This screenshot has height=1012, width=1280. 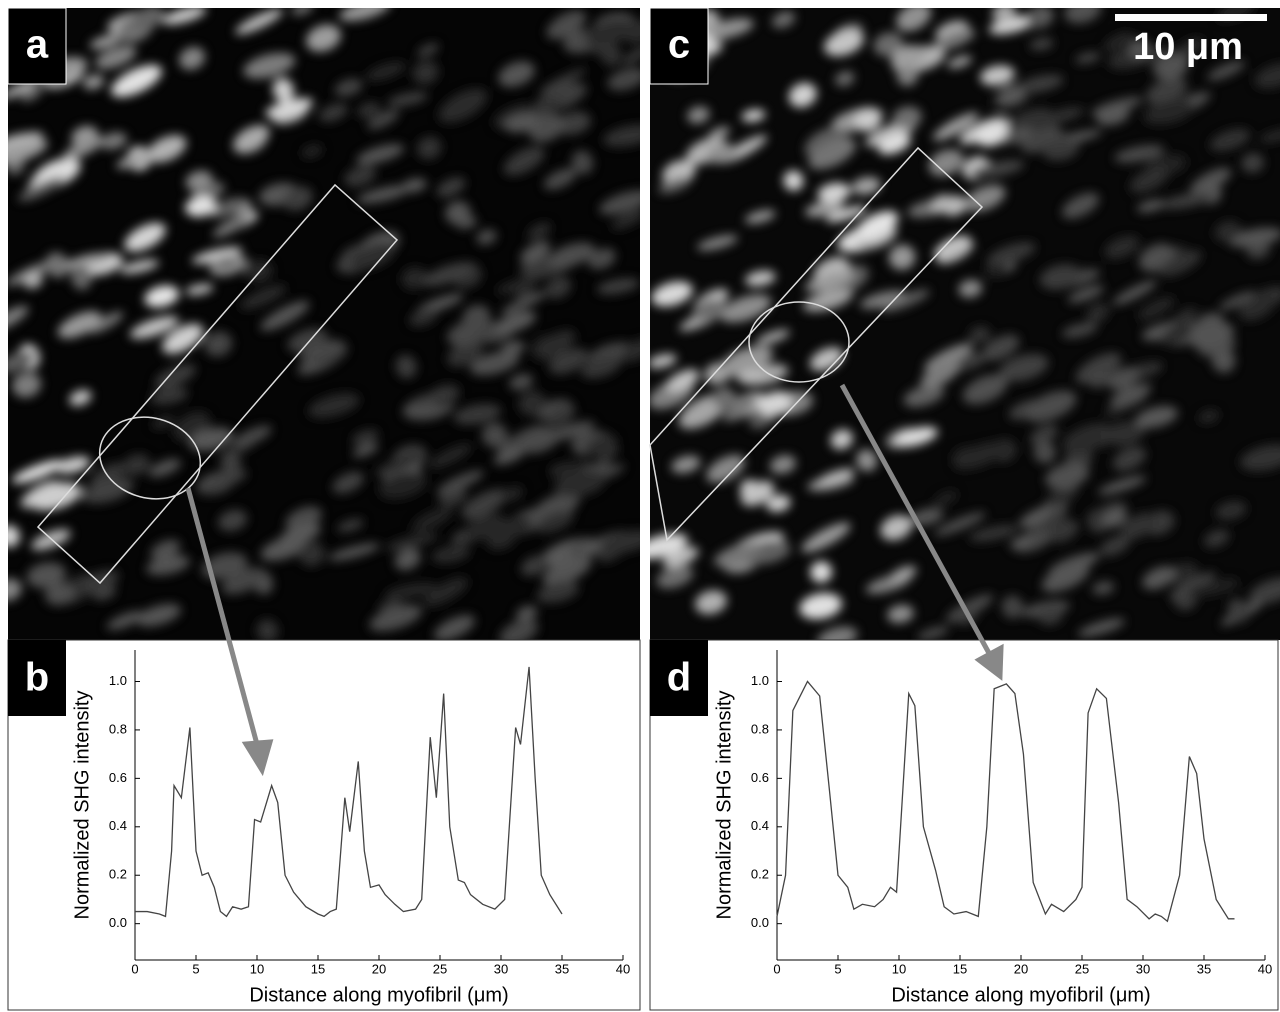 What do you see at coordinates (257, 758) in the screenshot?
I see `arrow-head` at bounding box center [257, 758].